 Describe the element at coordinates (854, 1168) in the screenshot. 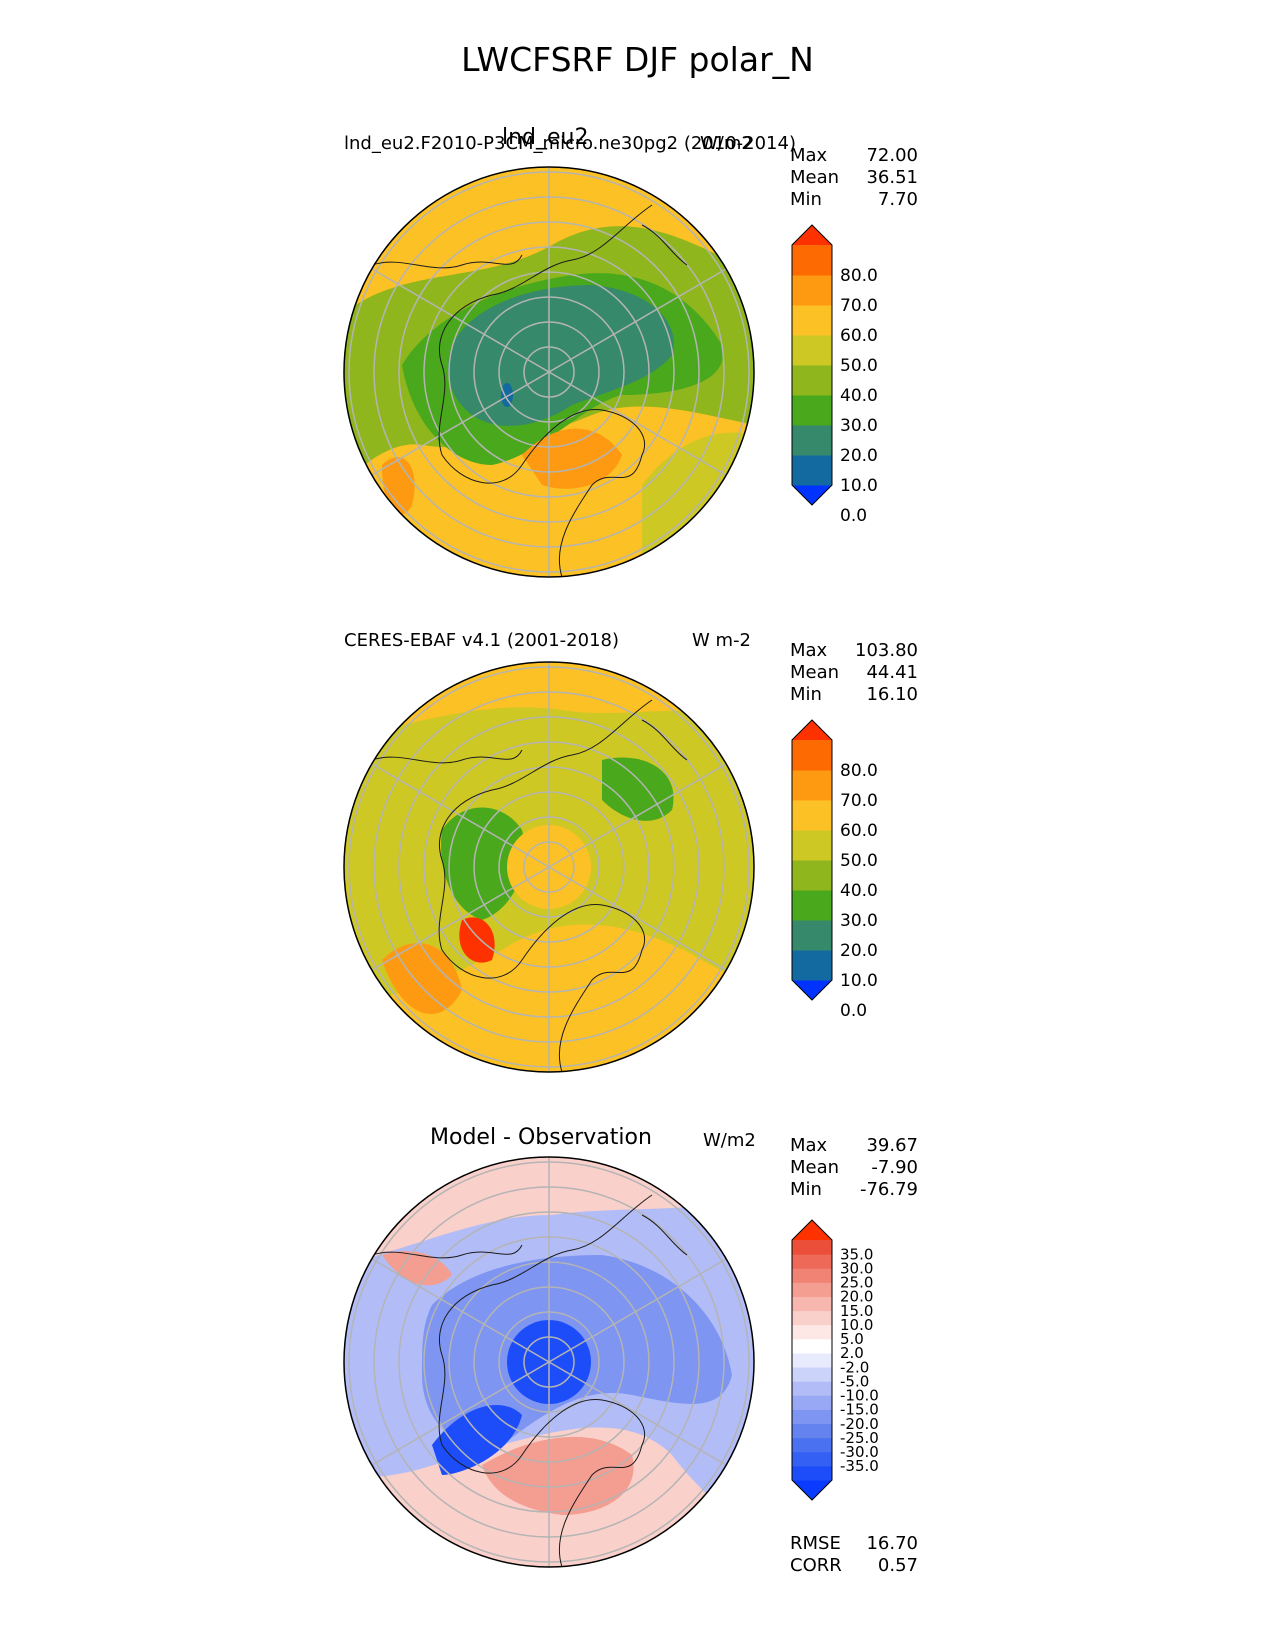

I see `stats-box: Max 39.67 Mean -7.90 Min -76.79` at that location.